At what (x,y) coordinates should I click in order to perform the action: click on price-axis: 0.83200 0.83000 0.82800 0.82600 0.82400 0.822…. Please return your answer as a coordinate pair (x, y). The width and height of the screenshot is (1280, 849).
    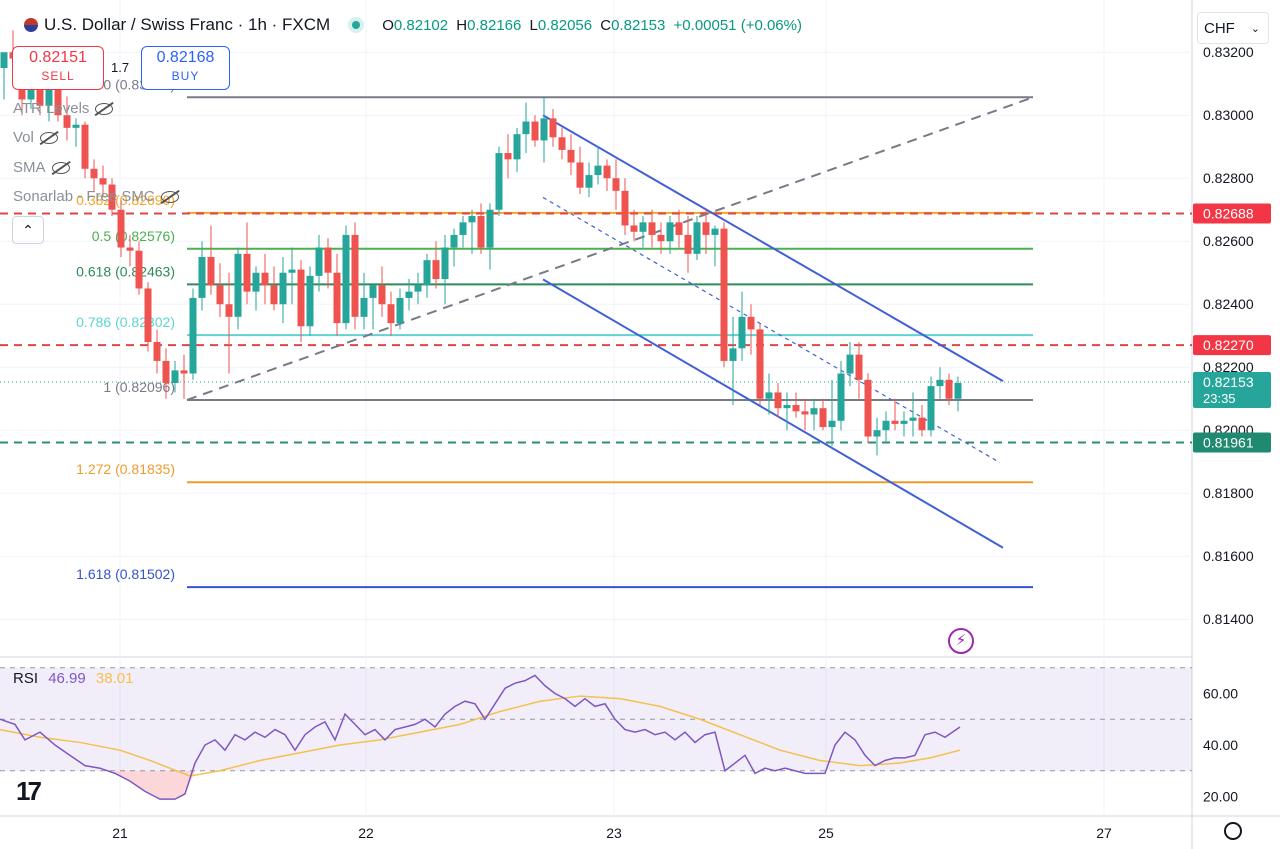
    Looking at the image, I should click on (1232, 335).